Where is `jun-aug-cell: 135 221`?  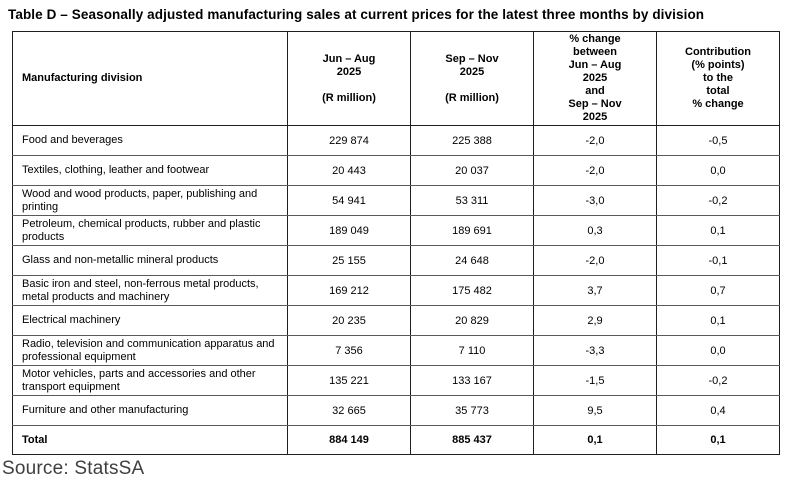
jun-aug-cell: 135 221 is located at coordinates (349, 380).